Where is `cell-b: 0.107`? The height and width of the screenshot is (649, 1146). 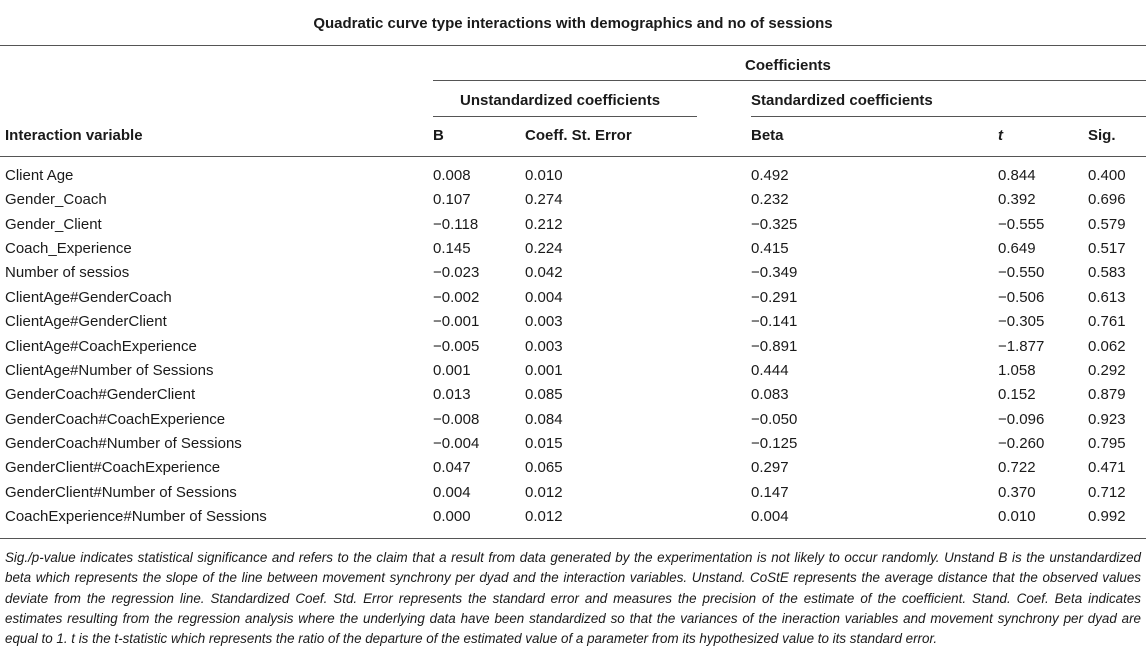
cell-b: 0.107 is located at coordinates (452, 200).